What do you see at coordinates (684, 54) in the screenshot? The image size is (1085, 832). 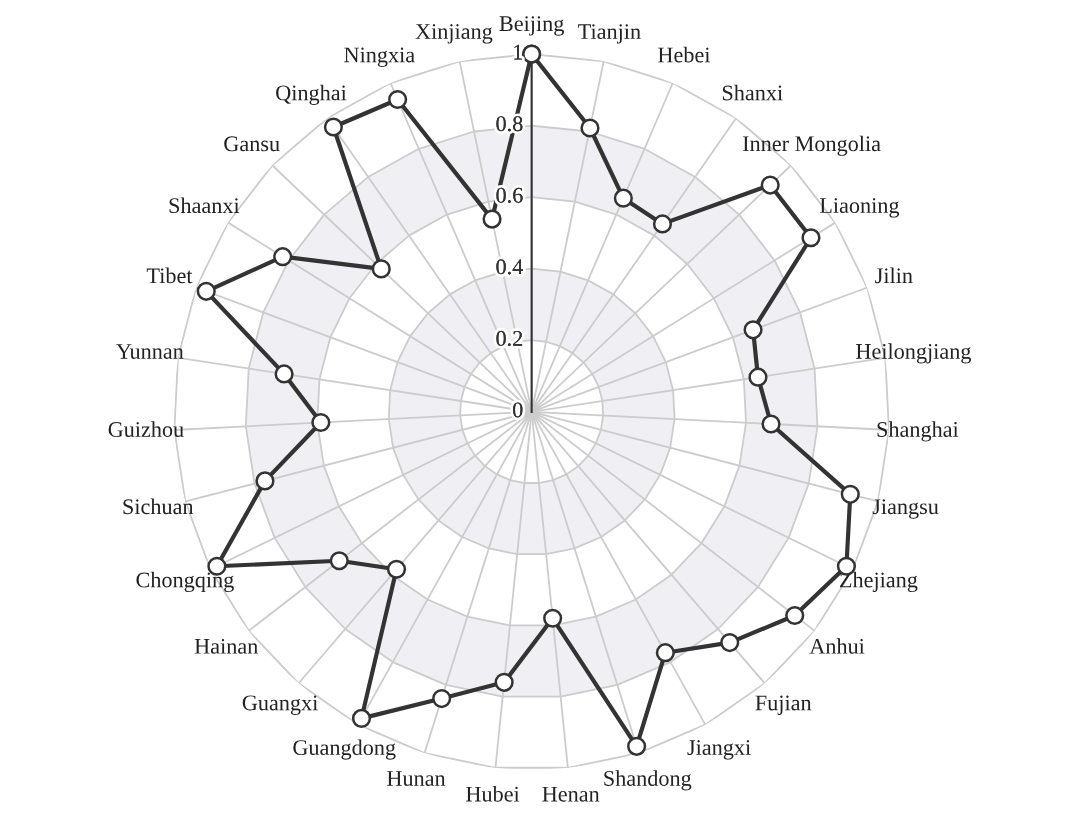 I see `spoke-label: Hebei` at bounding box center [684, 54].